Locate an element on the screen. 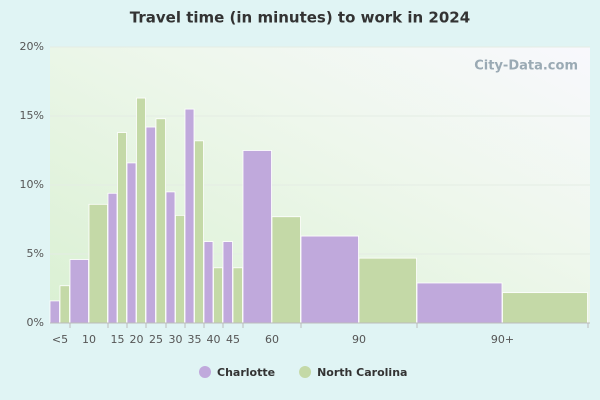  x-tick-label: 90+ is located at coordinates (502, 339).